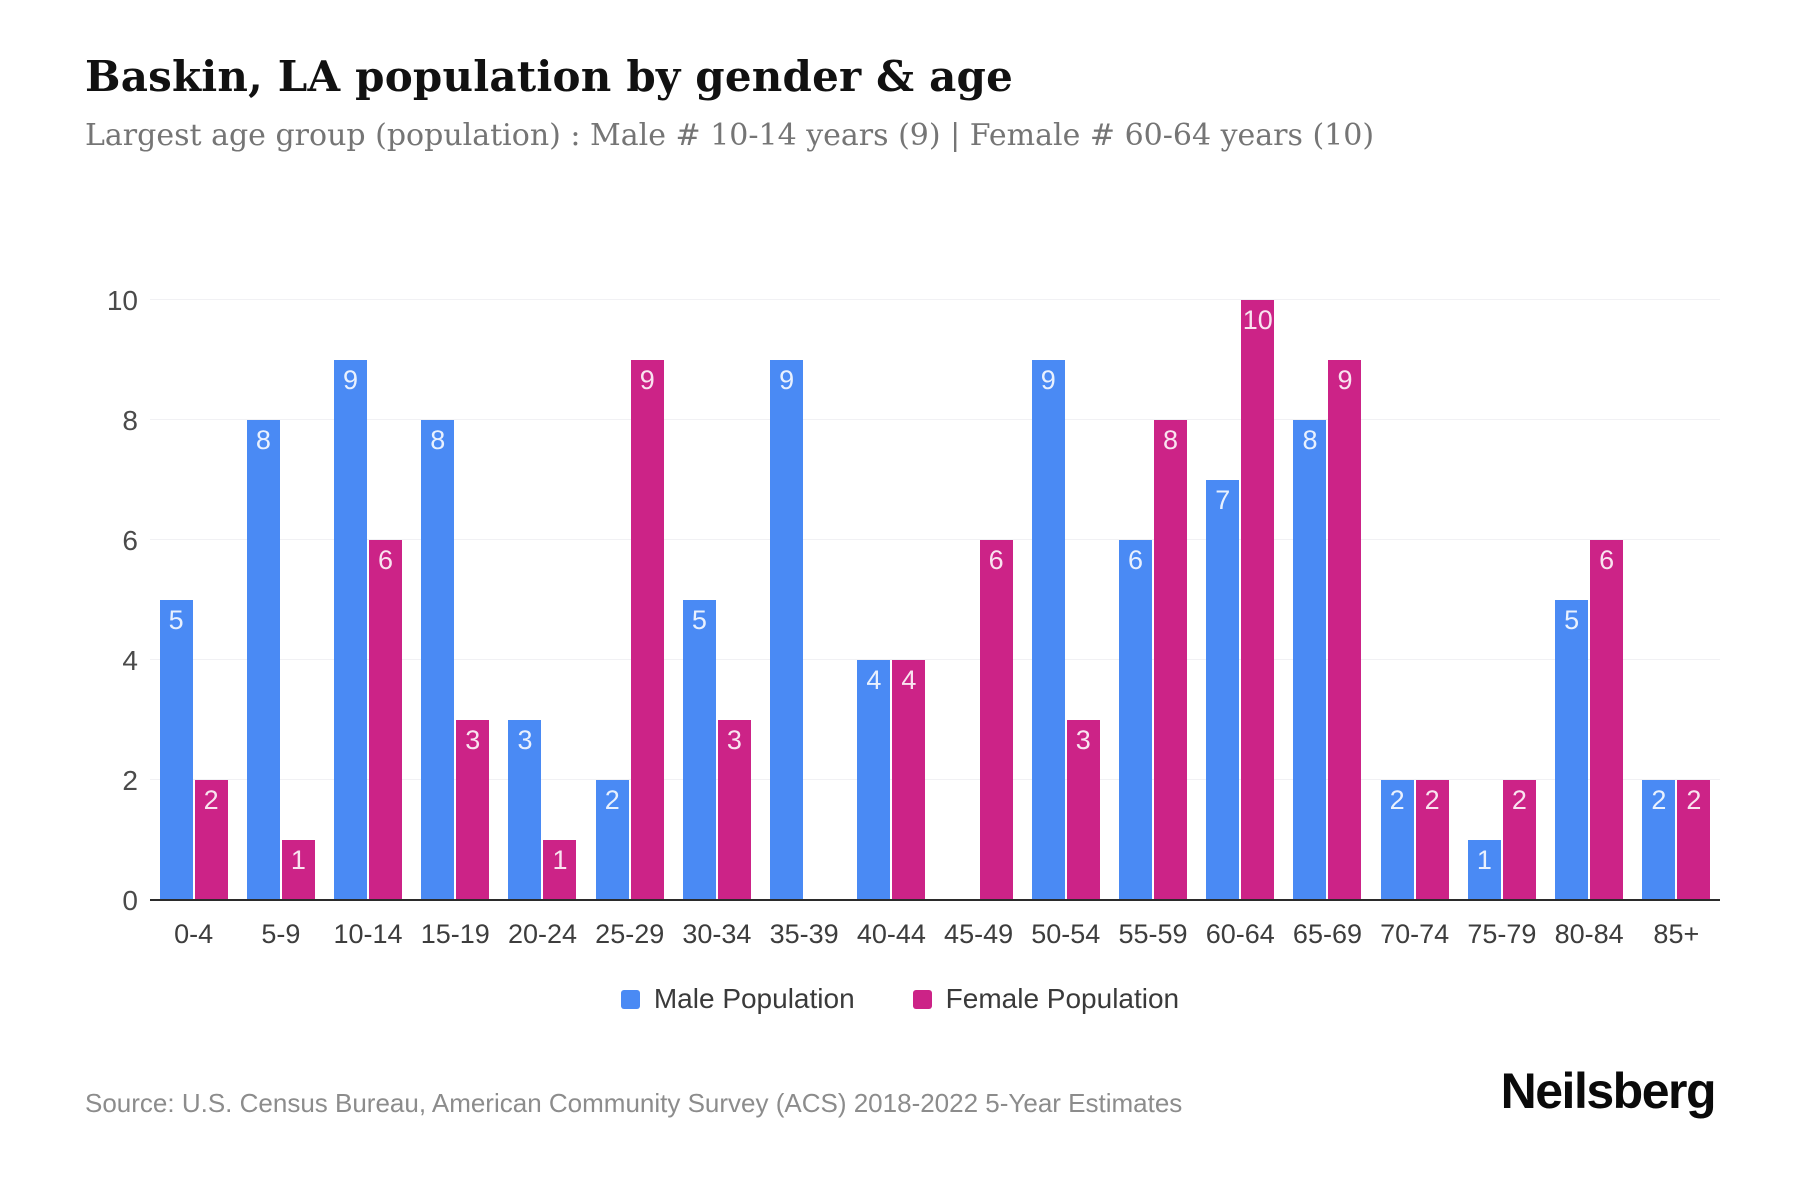  Describe the element at coordinates (1327, 934) in the screenshot. I see `x-tick-label-65-69: 65-69` at that location.